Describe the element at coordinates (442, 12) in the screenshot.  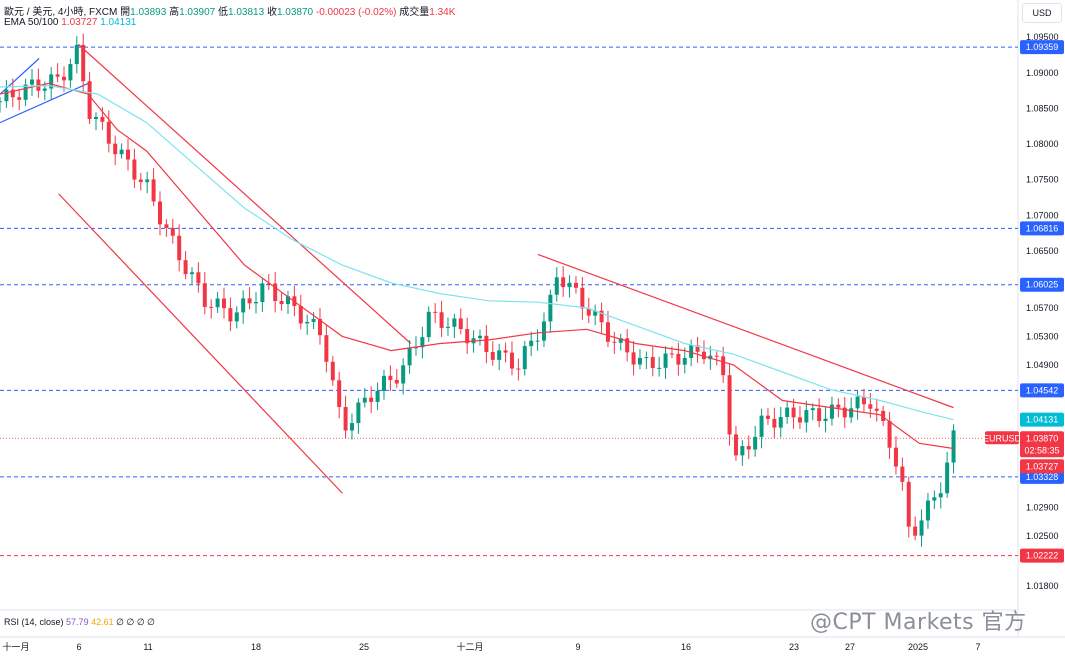
I see `volume-value: 1.34K` at that location.